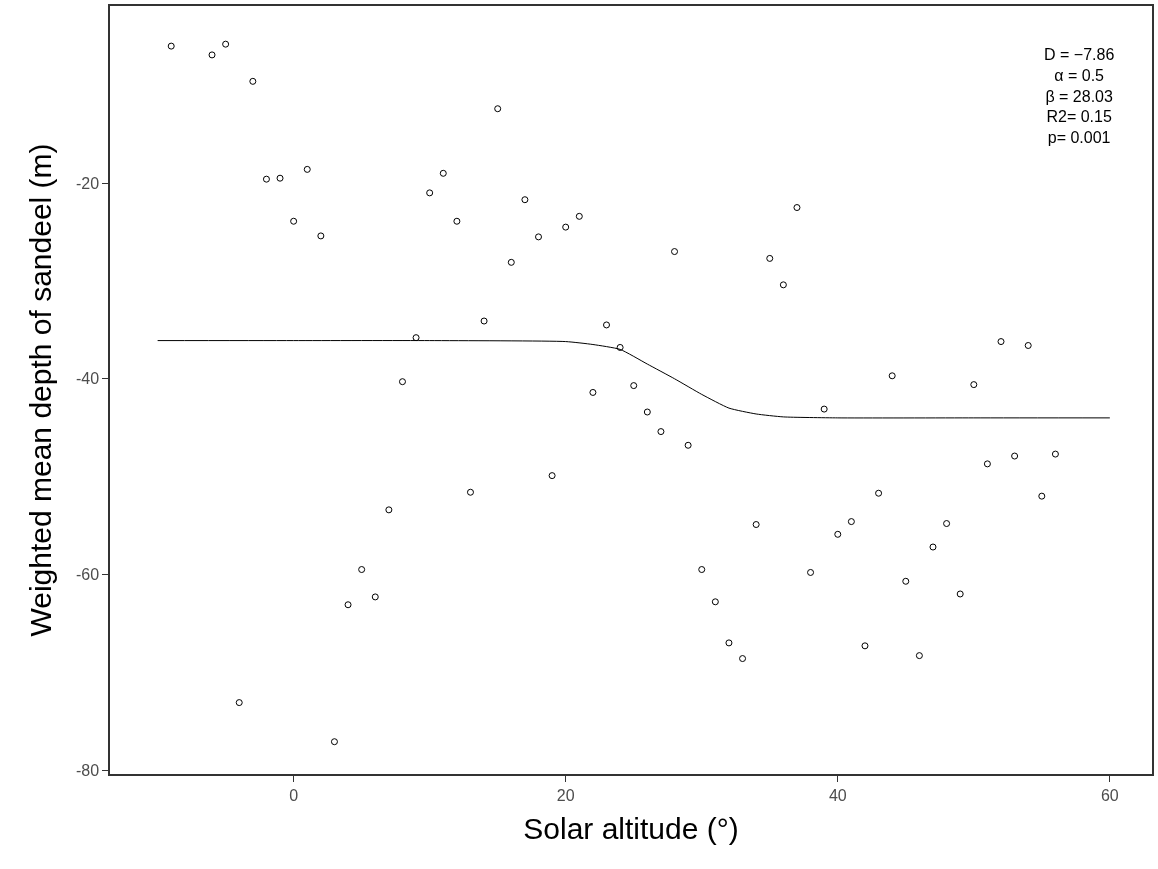  What do you see at coordinates (565, 795) in the screenshot?
I see `x-tick-label: 20` at bounding box center [565, 795].